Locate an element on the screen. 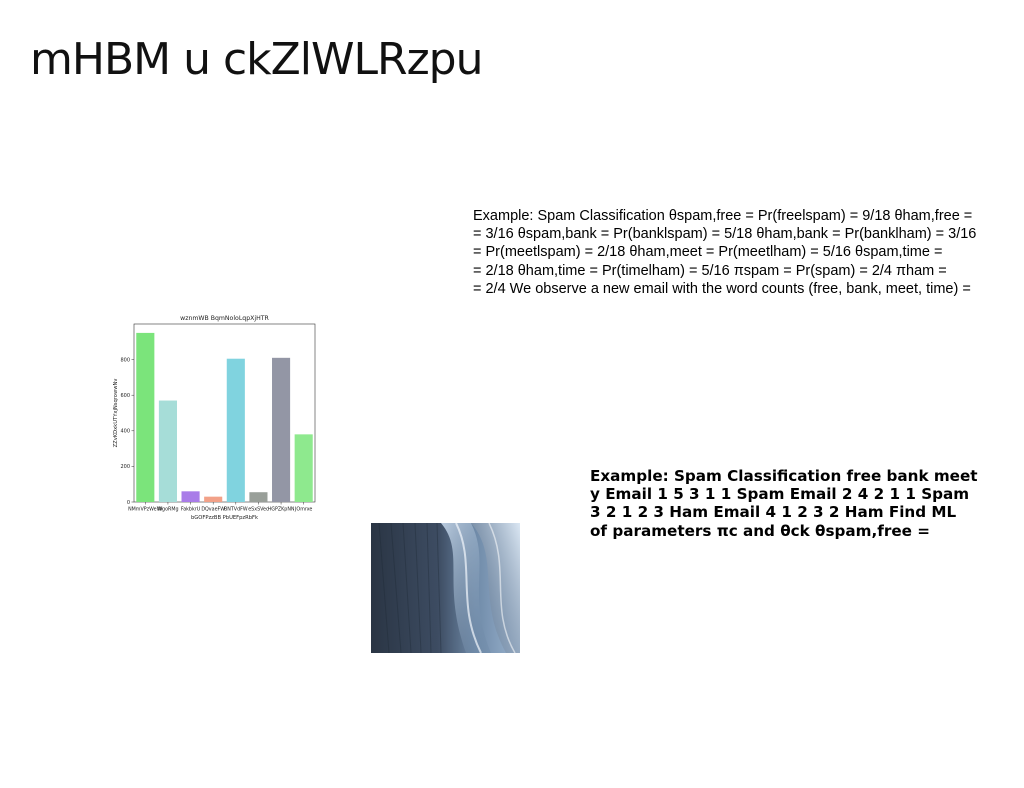 Image resolution: width=1024 pixels, height=788 pixels. y-tick-label: 200 is located at coordinates (125, 467).